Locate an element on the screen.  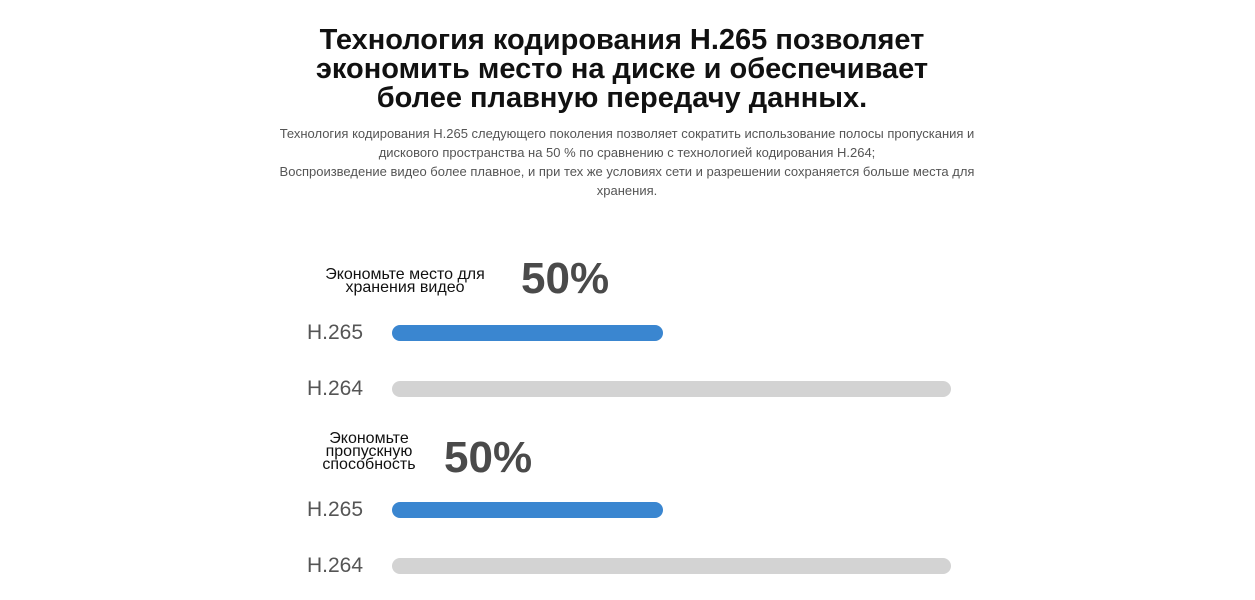
group-label: Экономьте место для хранения видео is located at coordinates (405, 281).